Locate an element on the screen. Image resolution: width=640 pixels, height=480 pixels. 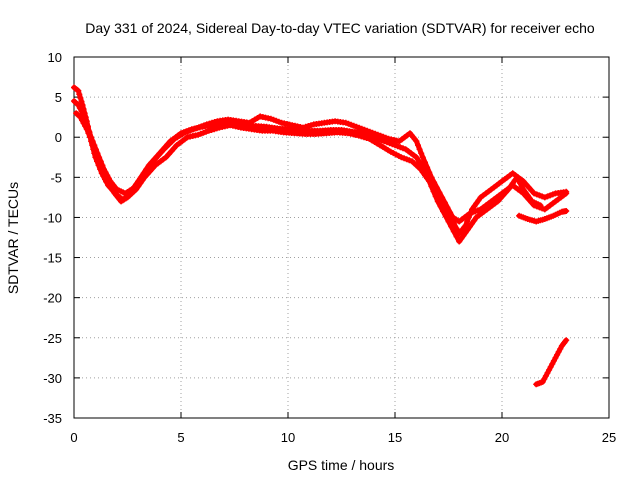
x-tick-label: 10 is located at coordinates (288, 437).